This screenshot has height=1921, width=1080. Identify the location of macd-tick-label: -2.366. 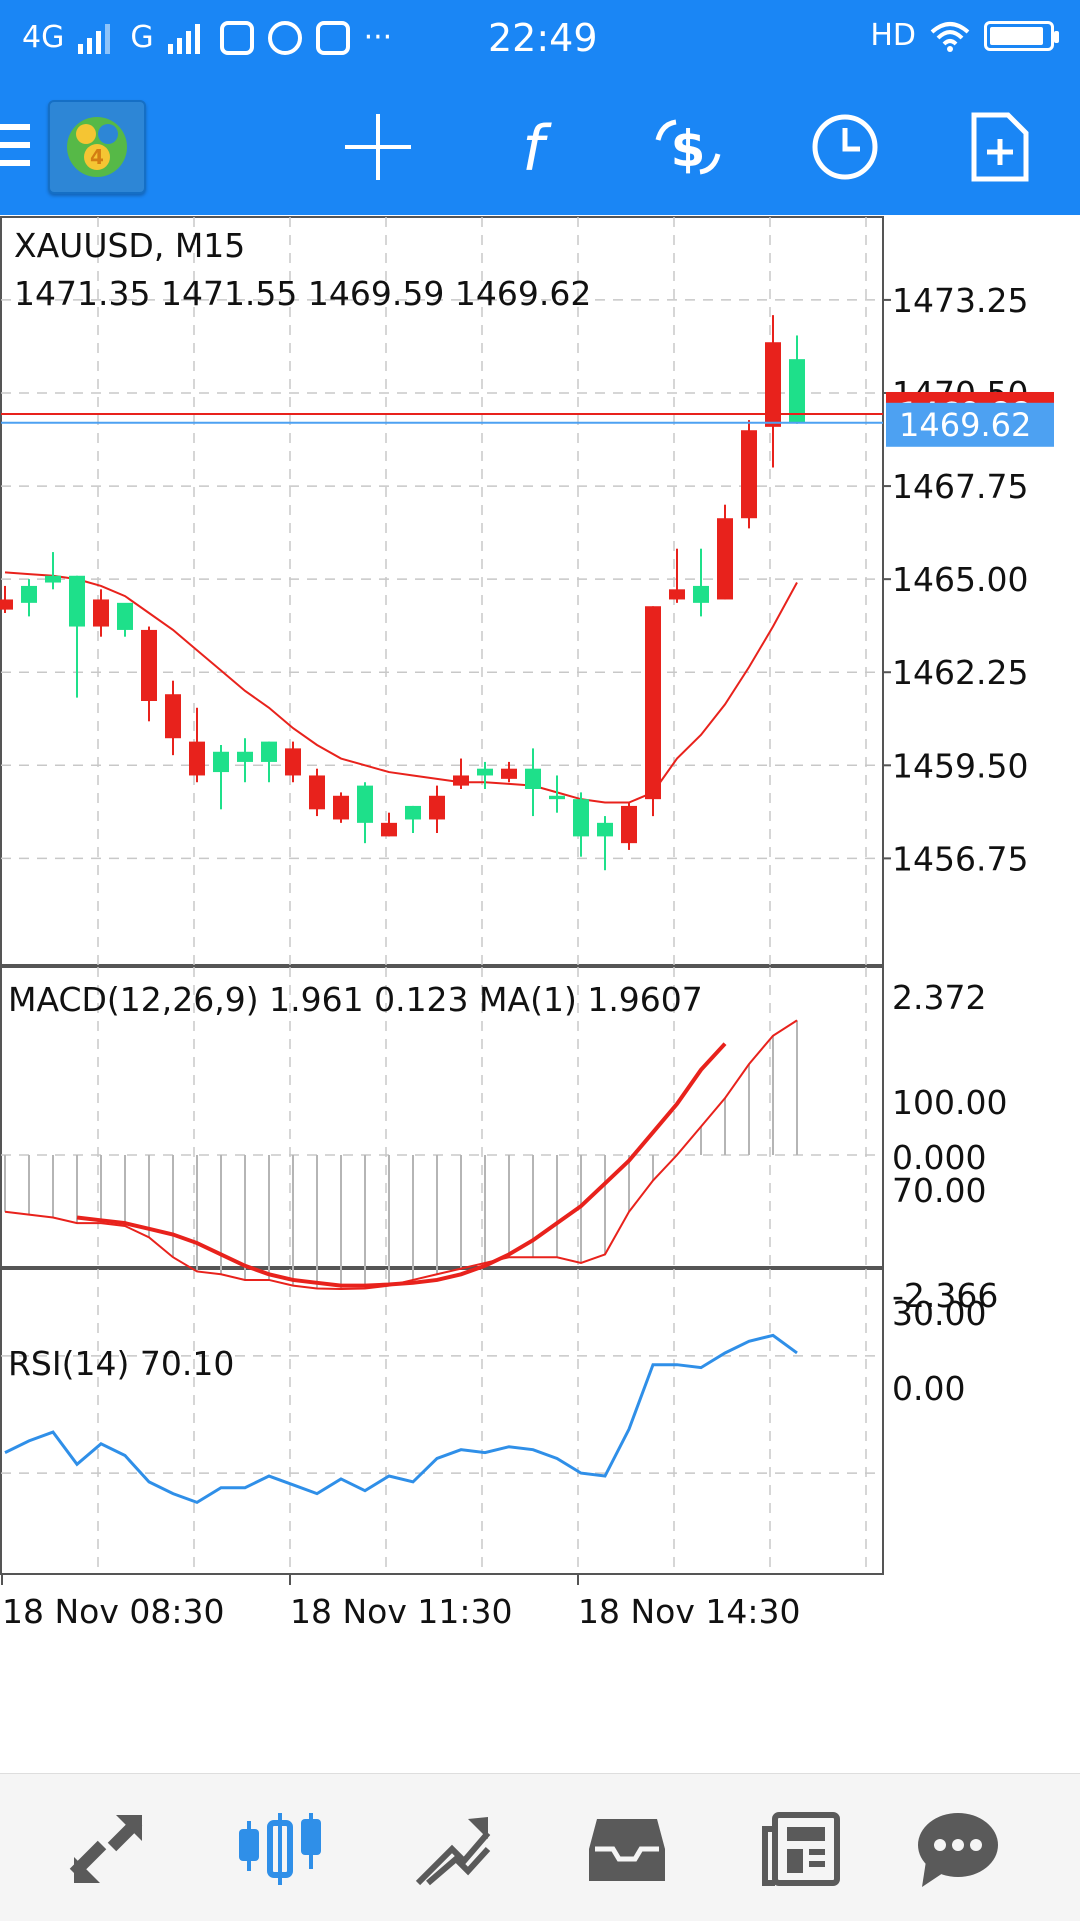
(945, 1295).